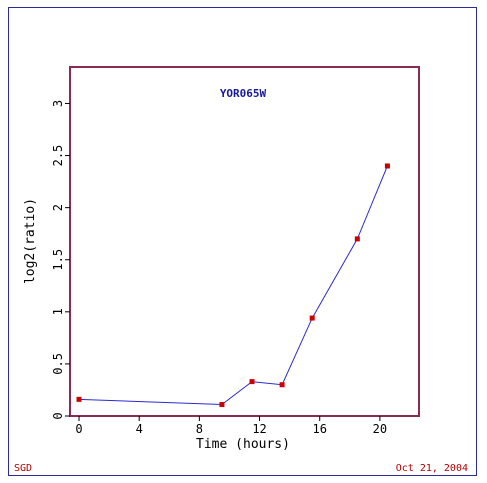  What do you see at coordinates (243, 93) in the screenshot?
I see `chart-title: YOR065W` at bounding box center [243, 93].